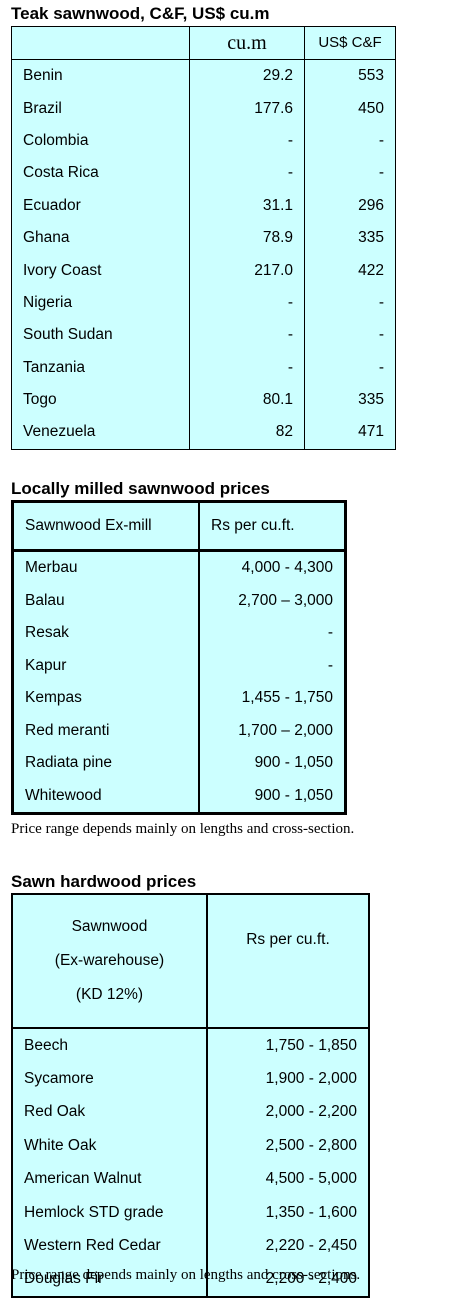 This screenshot has height=1298, width=473. What do you see at coordinates (105, 526) in the screenshot?
I see `header-cell: Sawnwood Ex-mill` at bounding box center [105, 526].